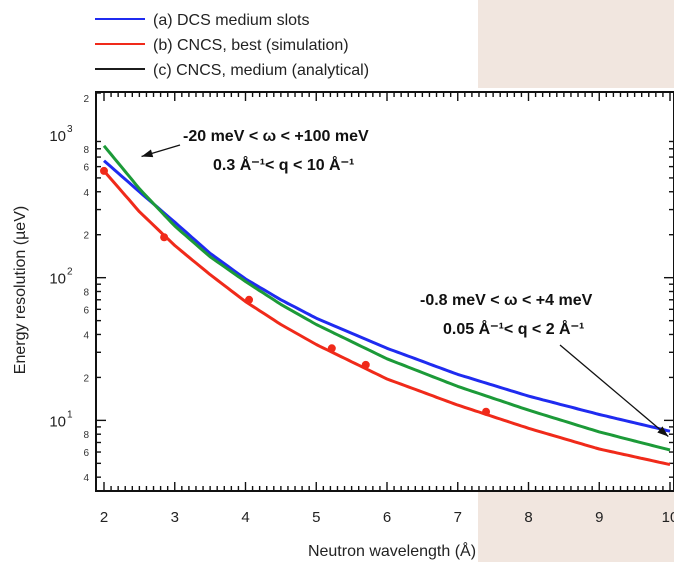  I want to click on x-axis-title: Neutron wavelength (Å), so click(392, 550).